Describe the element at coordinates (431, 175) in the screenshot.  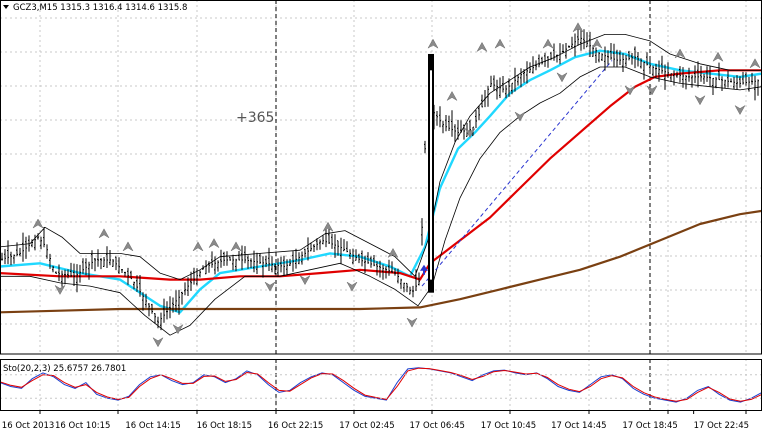
I see `breakout-candle-body` at that location.